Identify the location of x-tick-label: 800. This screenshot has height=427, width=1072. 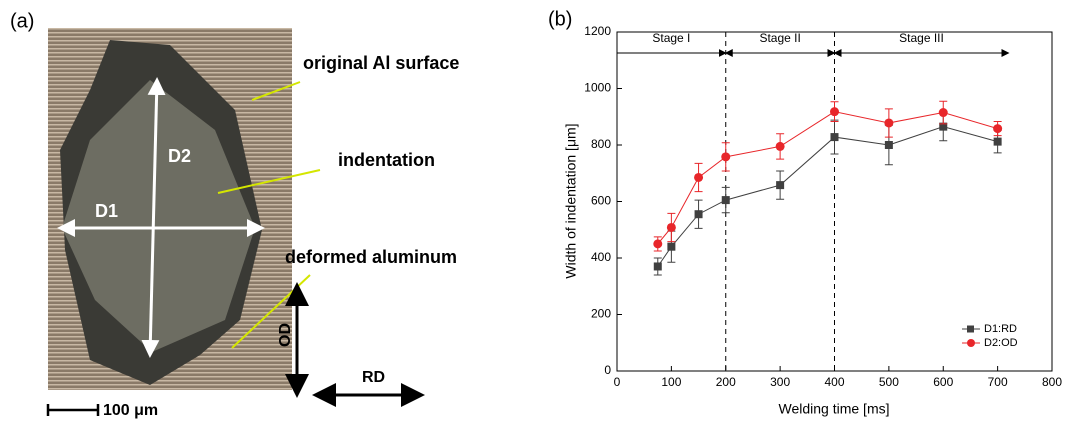
(1052, 382).